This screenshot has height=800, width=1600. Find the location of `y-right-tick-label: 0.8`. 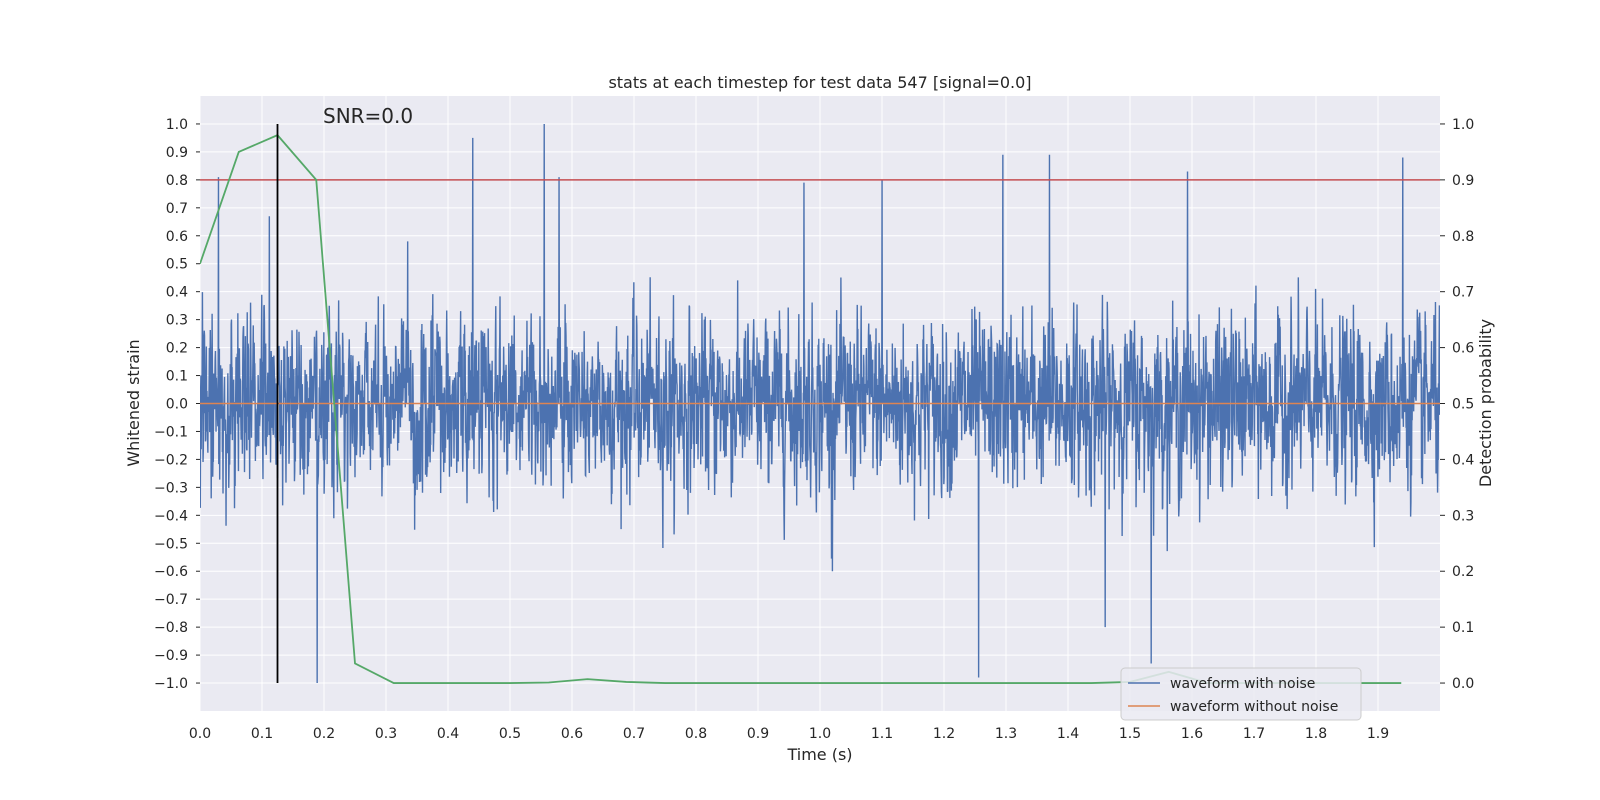

y-right-tick-label: 0.8 is located at coordinates (1463, 237).